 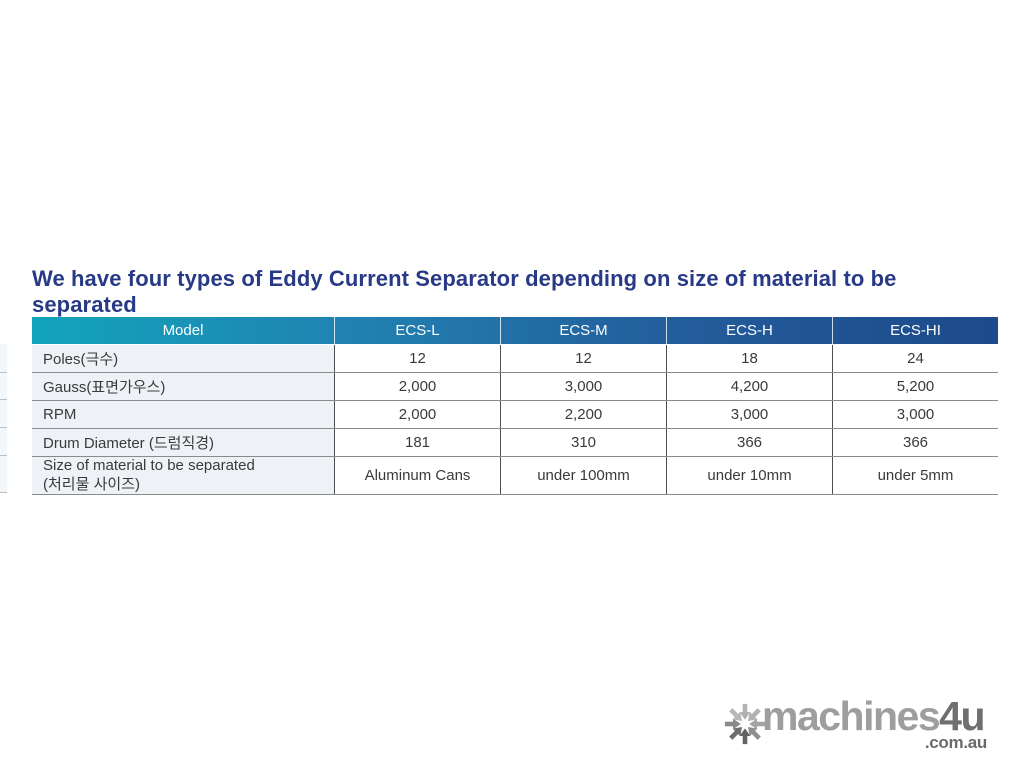 What do you see at coordinates (183, 414) in the screenshot?
I see `row-label: RPM` at bounding box center [183, 414].